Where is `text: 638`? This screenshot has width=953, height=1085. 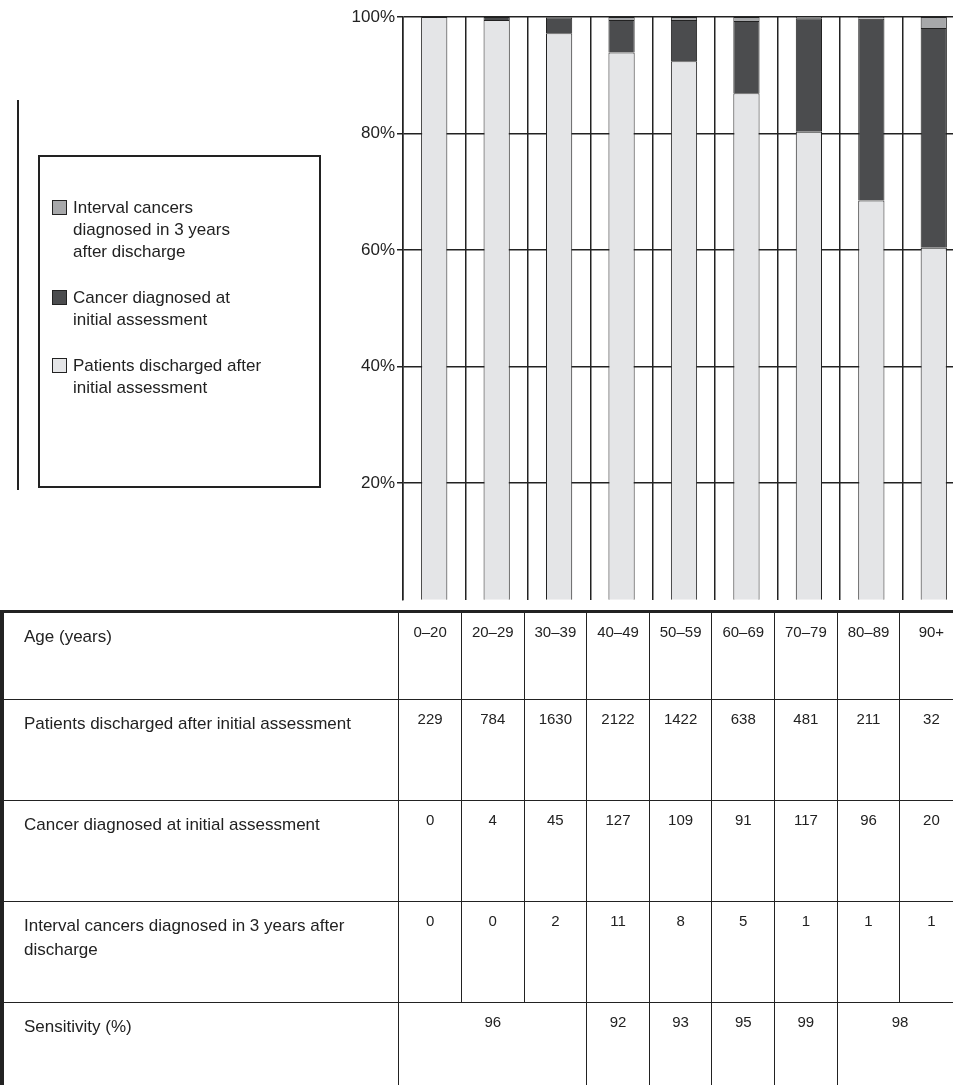
text: 638 is located at coordinates (743, 718).